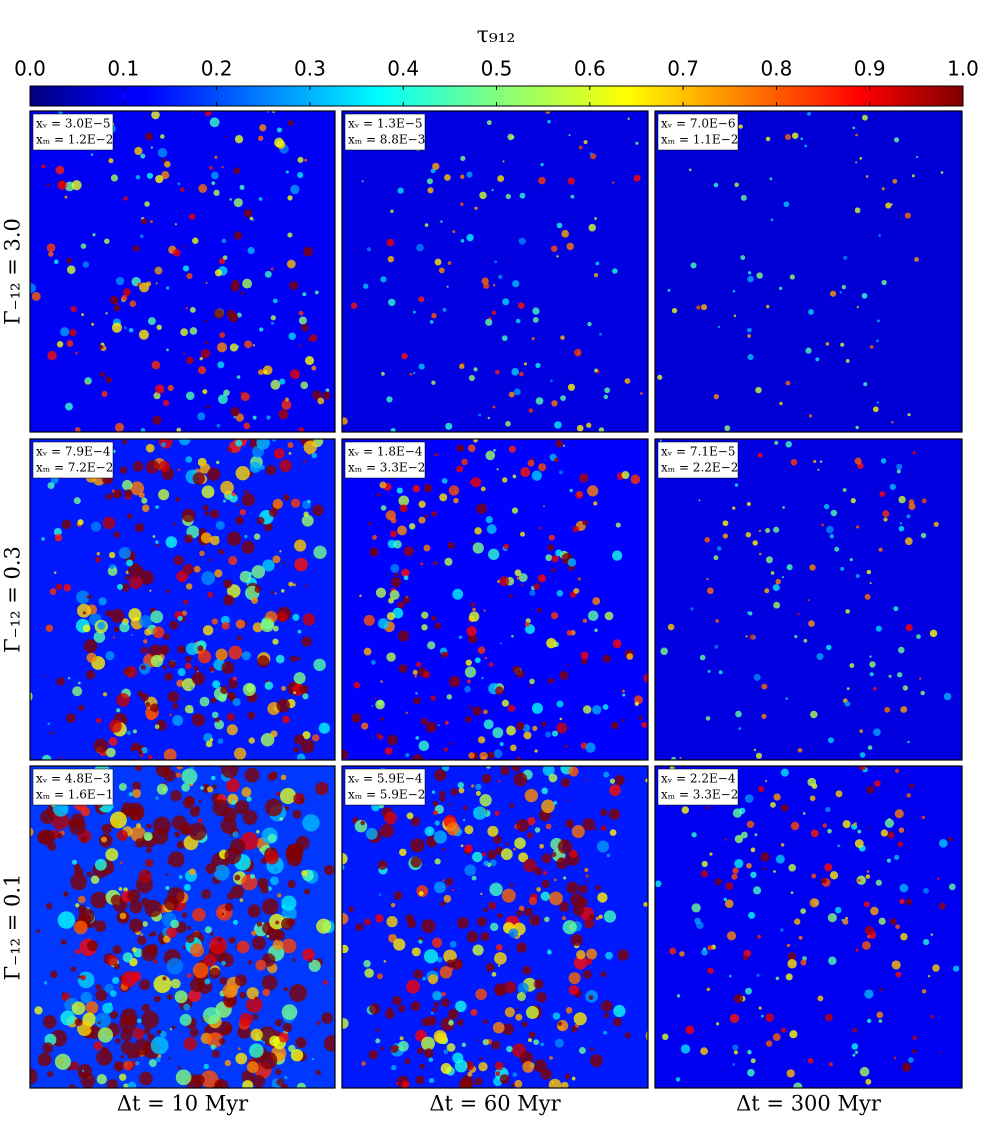  Describe the element at coordinates (590, 69) in the screenshot. I see `colorbar-tick-label: 0.6` at that location.